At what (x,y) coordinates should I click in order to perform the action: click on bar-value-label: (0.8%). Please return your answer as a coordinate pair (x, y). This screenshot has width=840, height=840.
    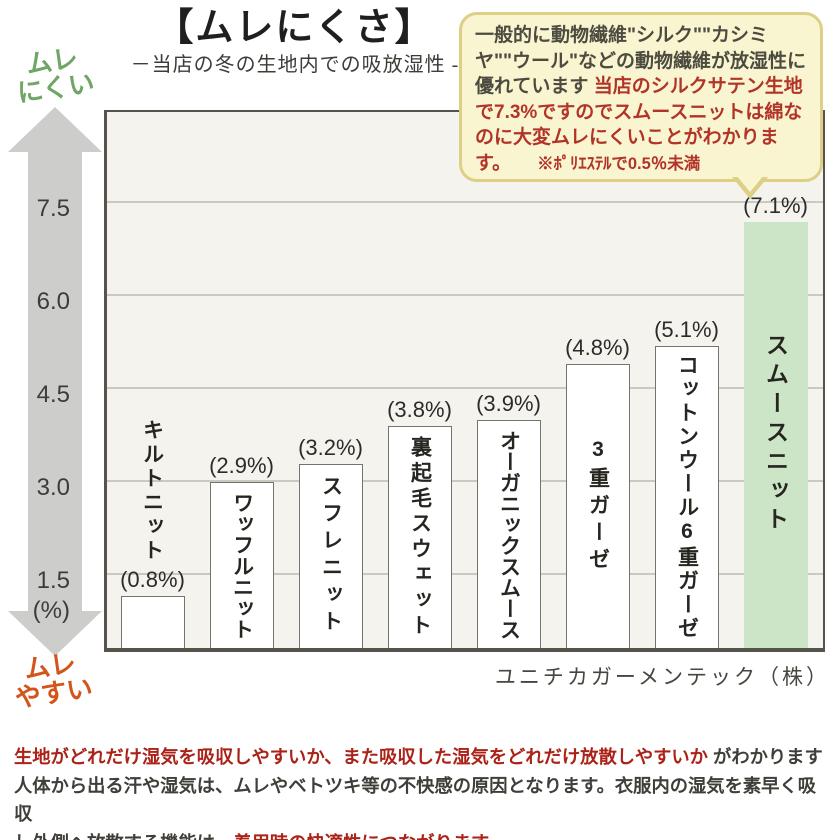
    Looking at the image, I should click on (152, 579).